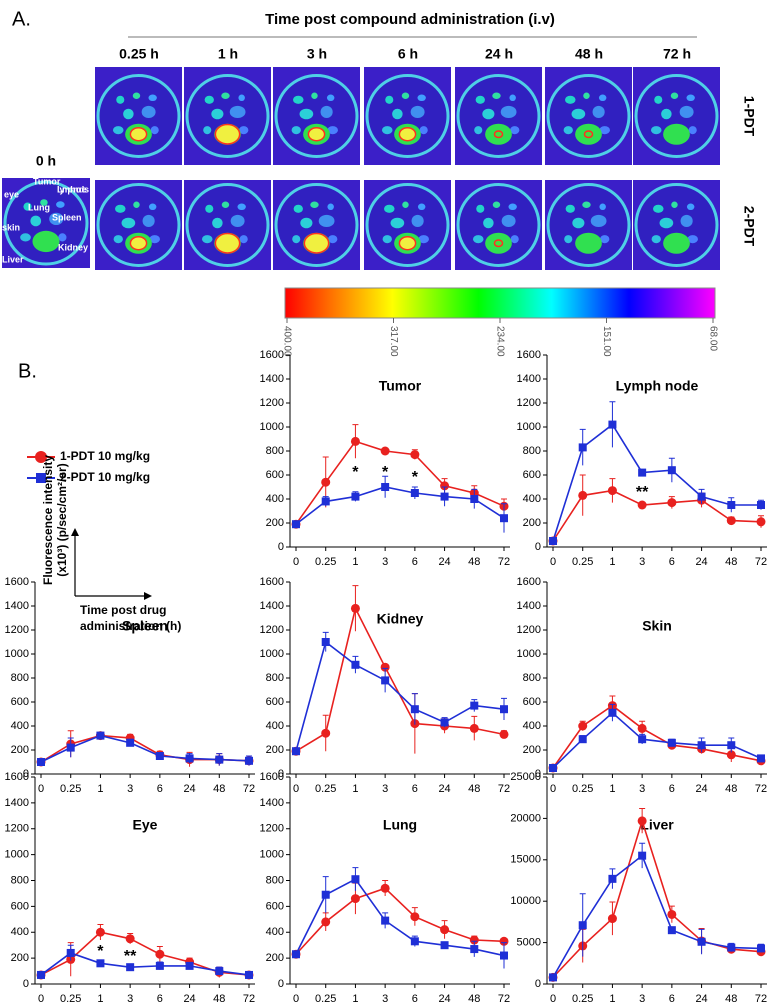  What do you see at coordinates (749, 226) in the screenshot?
I see `row-label: 2-PDT` at bounding box center [749, 226].